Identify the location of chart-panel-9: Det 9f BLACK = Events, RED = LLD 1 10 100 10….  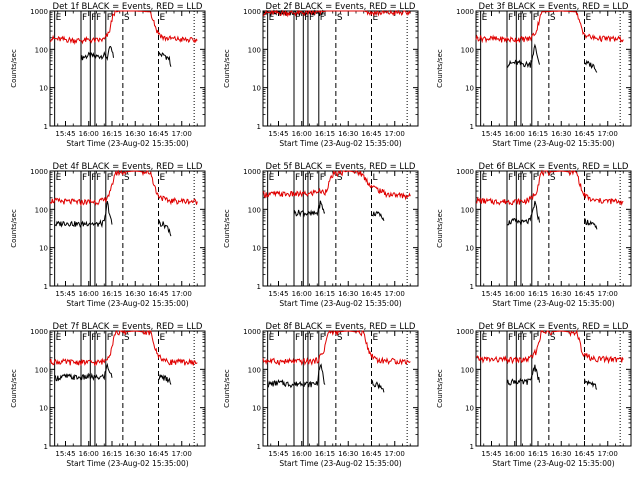
(534, 395).